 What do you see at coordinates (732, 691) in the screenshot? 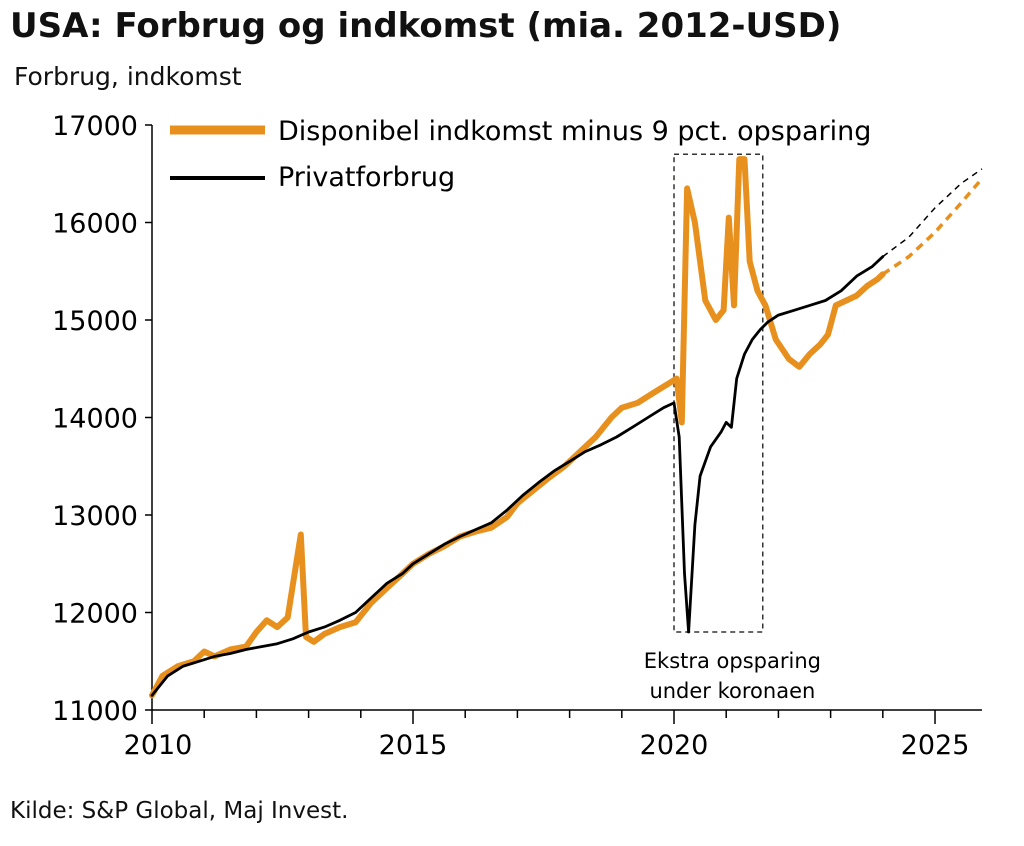
I see `annotation-text: under koronaen` at bounding box center [732, 691].